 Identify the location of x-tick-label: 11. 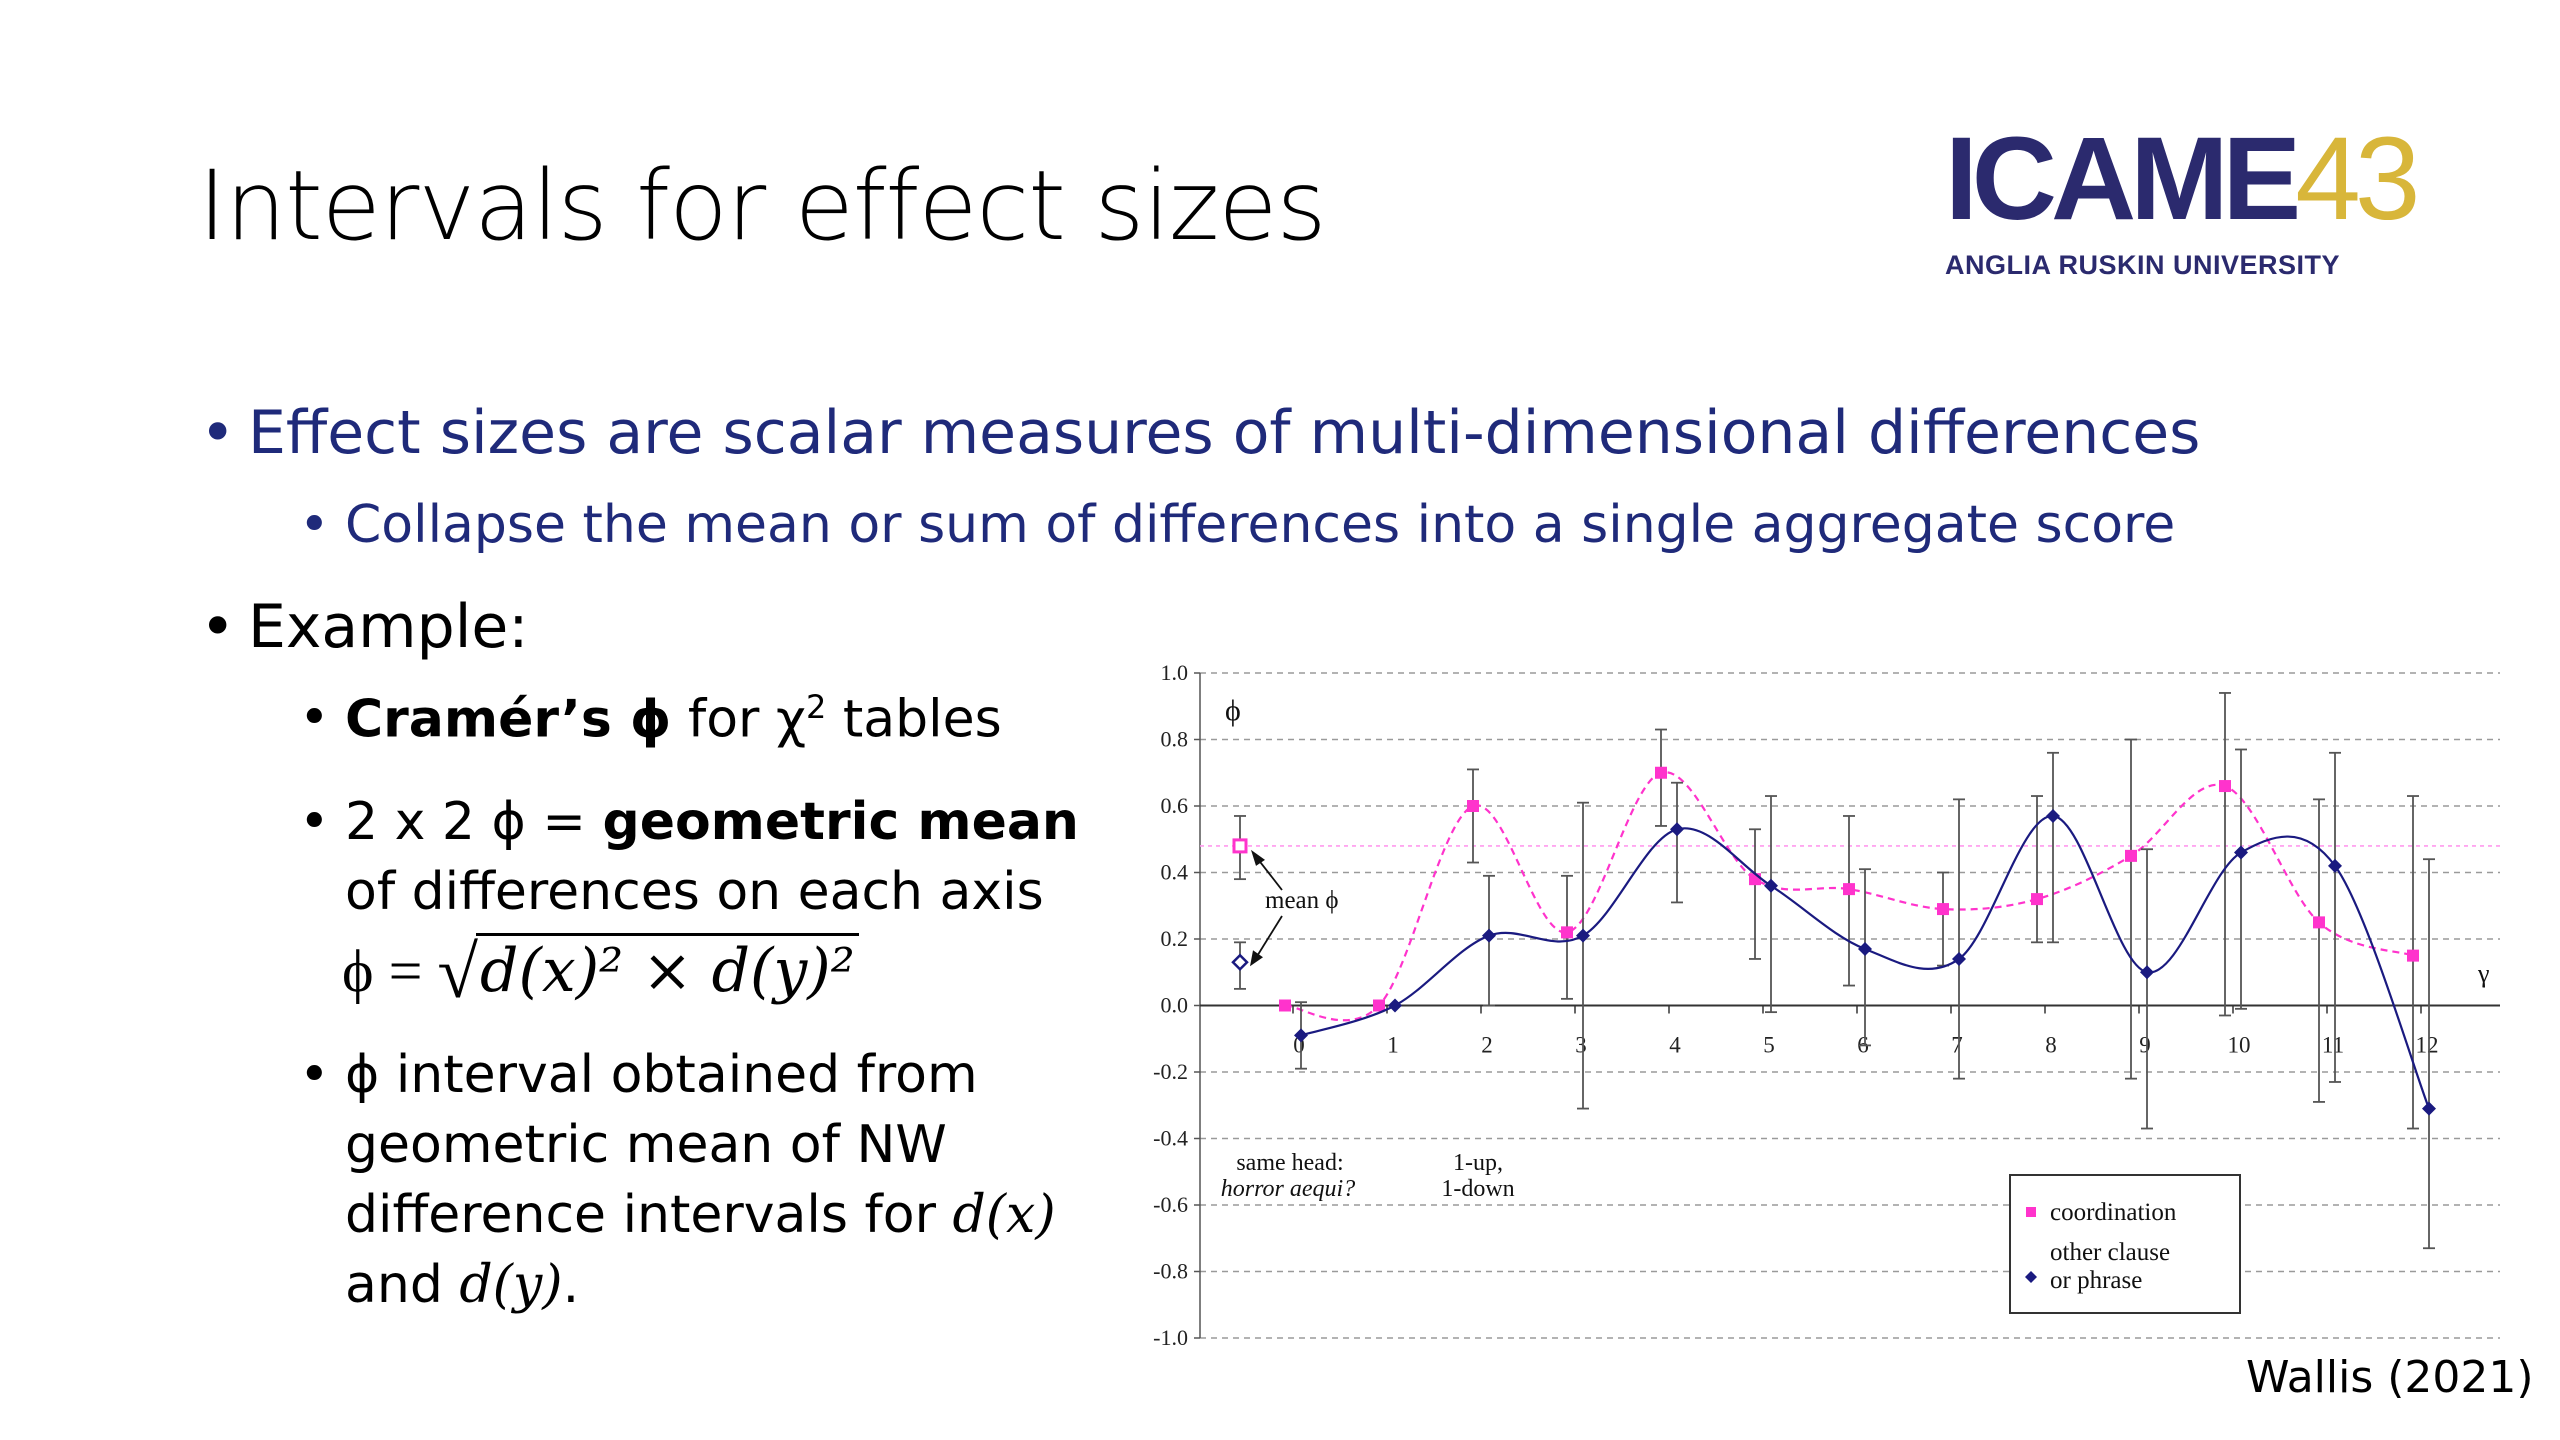
(2333, 1045).